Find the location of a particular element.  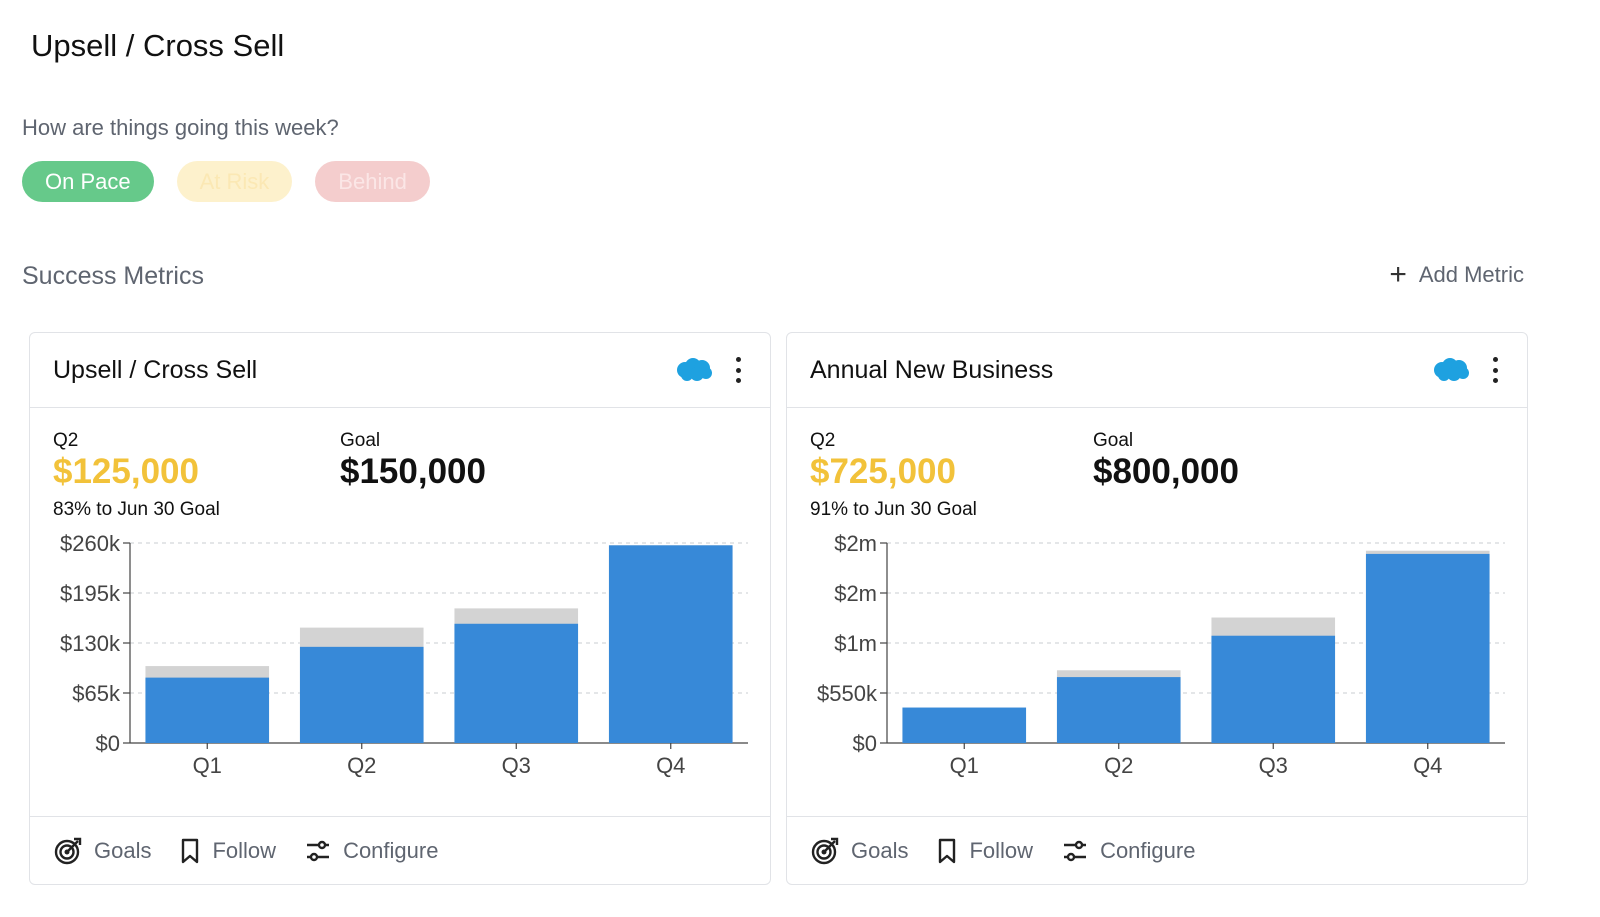

y-tick-label: $260k is located at coordinates (90, 543).